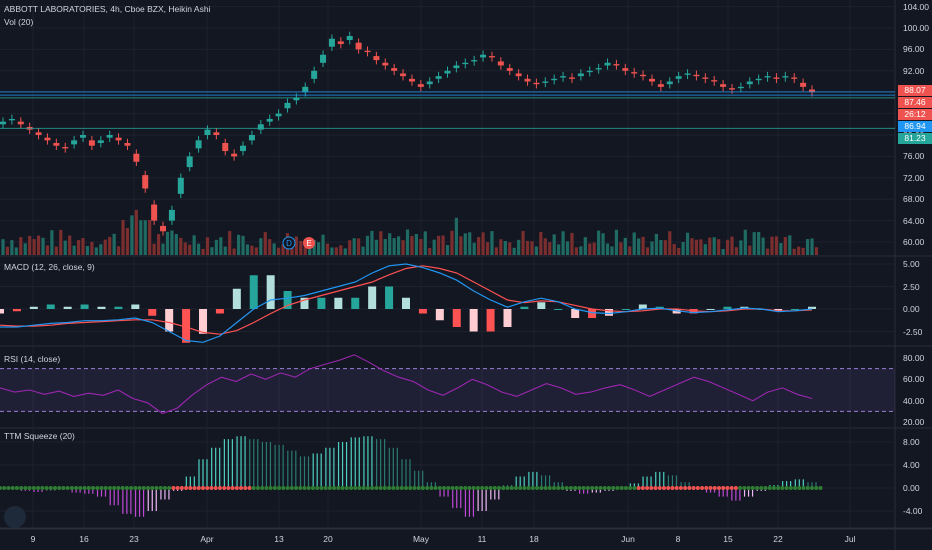  Describe the element at coordinates (32, 359) in the screenshot. I see `rsi-label: RSI (14, close)` at that location.